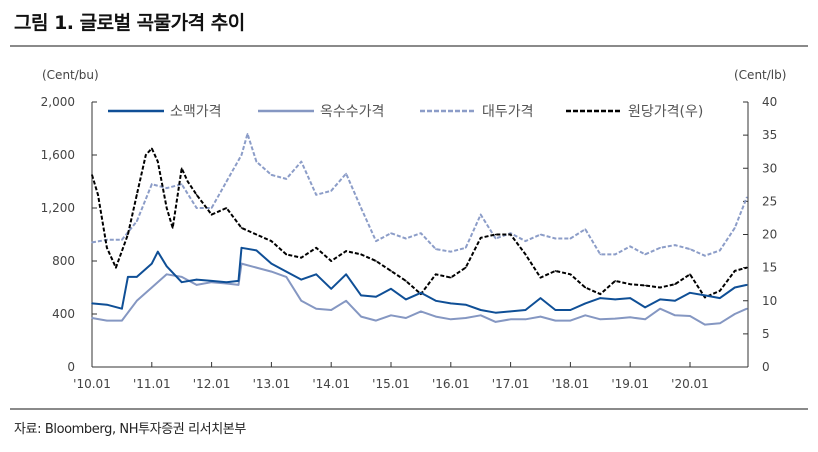 The height and width of the screenshot is (452, 818). I want to click on legend-label-4: 원당가격(우), so click(665, 112).